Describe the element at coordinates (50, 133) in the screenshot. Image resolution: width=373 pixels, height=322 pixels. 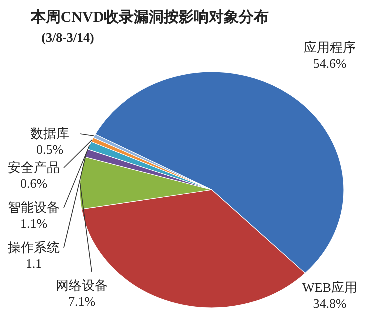
I see `slice-label: 数据库` at that location.